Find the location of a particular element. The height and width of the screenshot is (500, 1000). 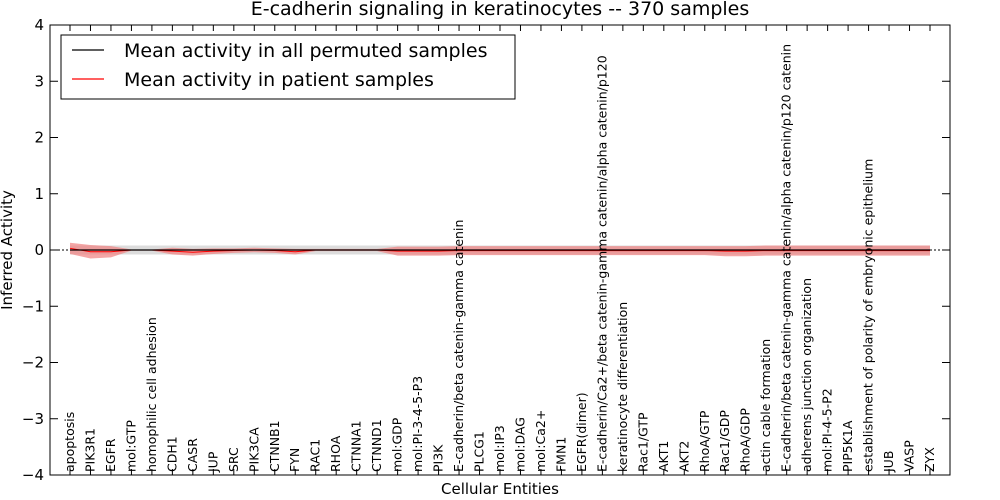

x-tick-label: RHOA is located at coordinates (335, 453).